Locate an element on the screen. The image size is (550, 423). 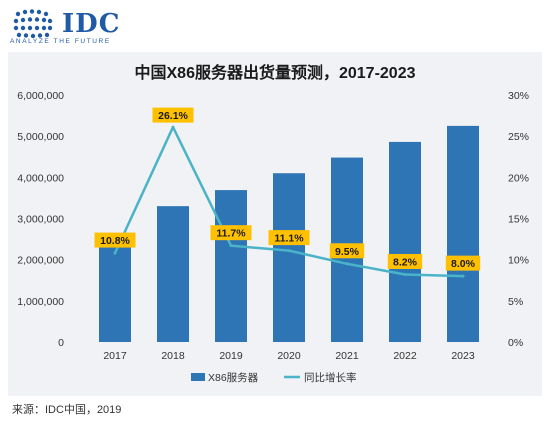
logo-text: IDC is located at coordinates (91, 24).